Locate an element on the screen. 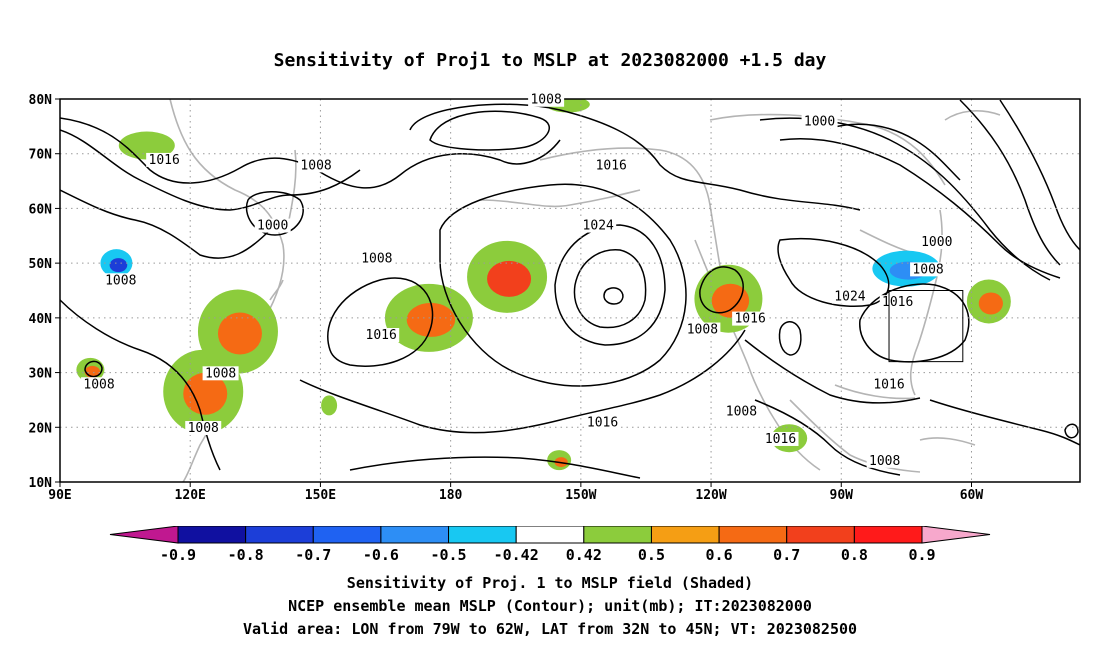  sensitivity-blob is located at coordinates (138, 238).